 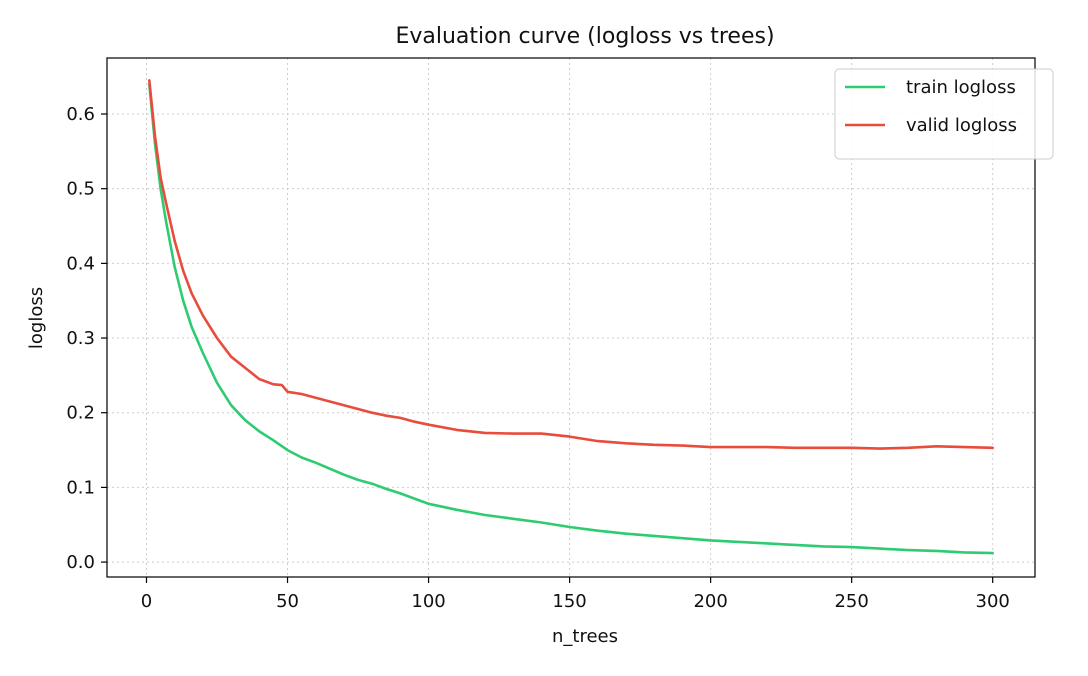 What do you see at coordinates (80, 263) in the screenshot?
I see `y-tick-label: 0.4` at bounding box center [80, 263].